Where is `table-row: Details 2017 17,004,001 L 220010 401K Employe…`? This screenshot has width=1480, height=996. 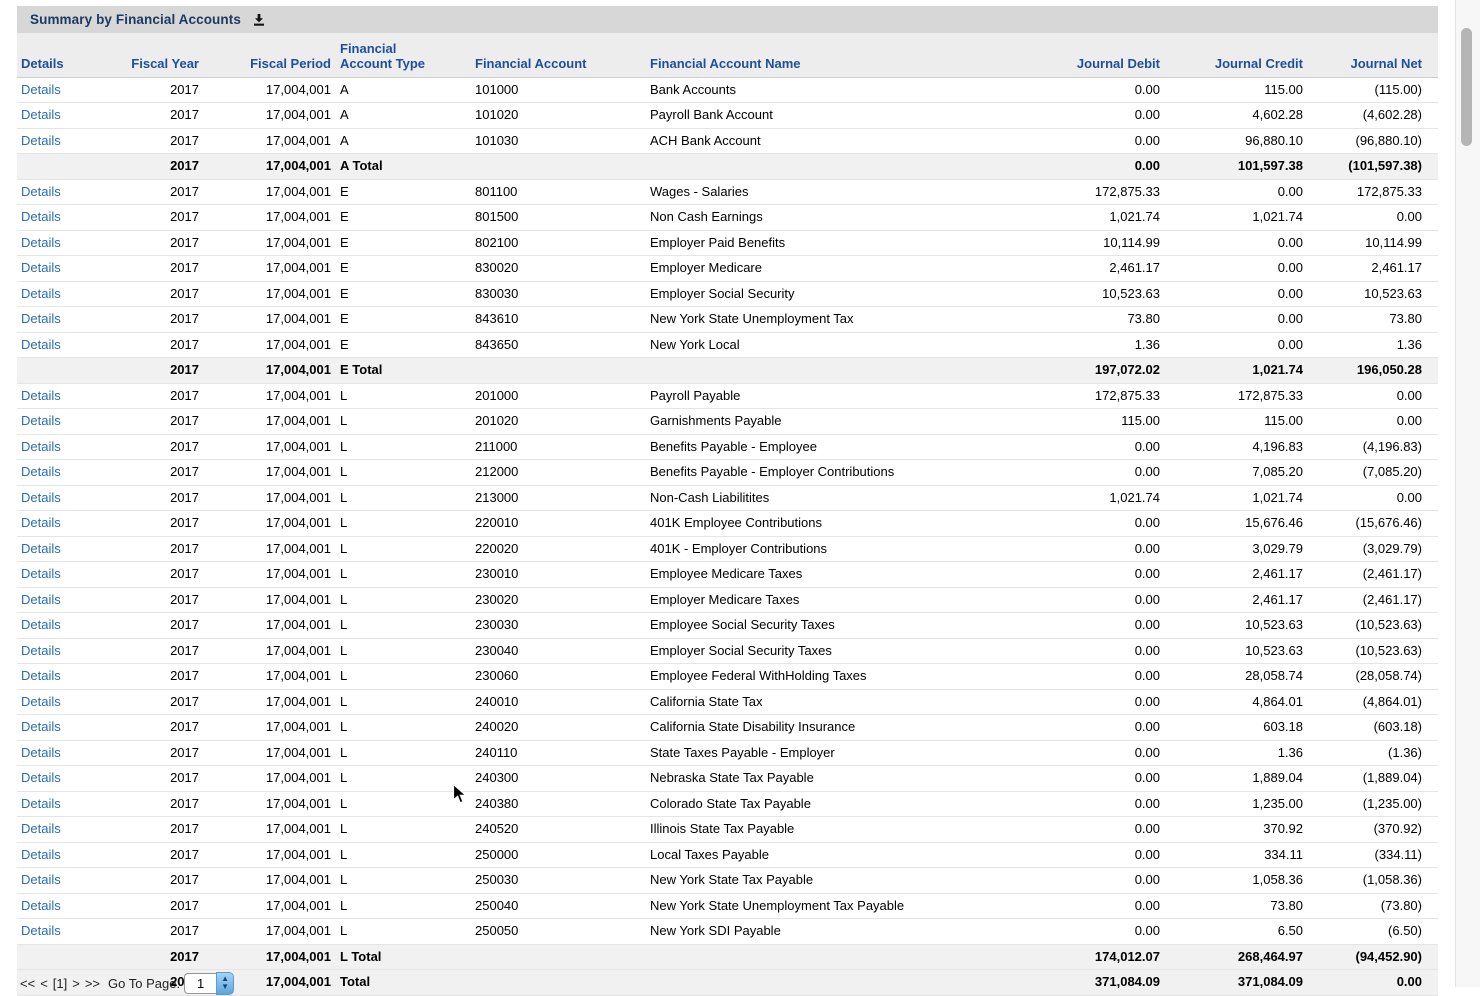 table-row: Details 2017 17,004,001 L 220010 401K Employe… is located at coordinates (727, 523).